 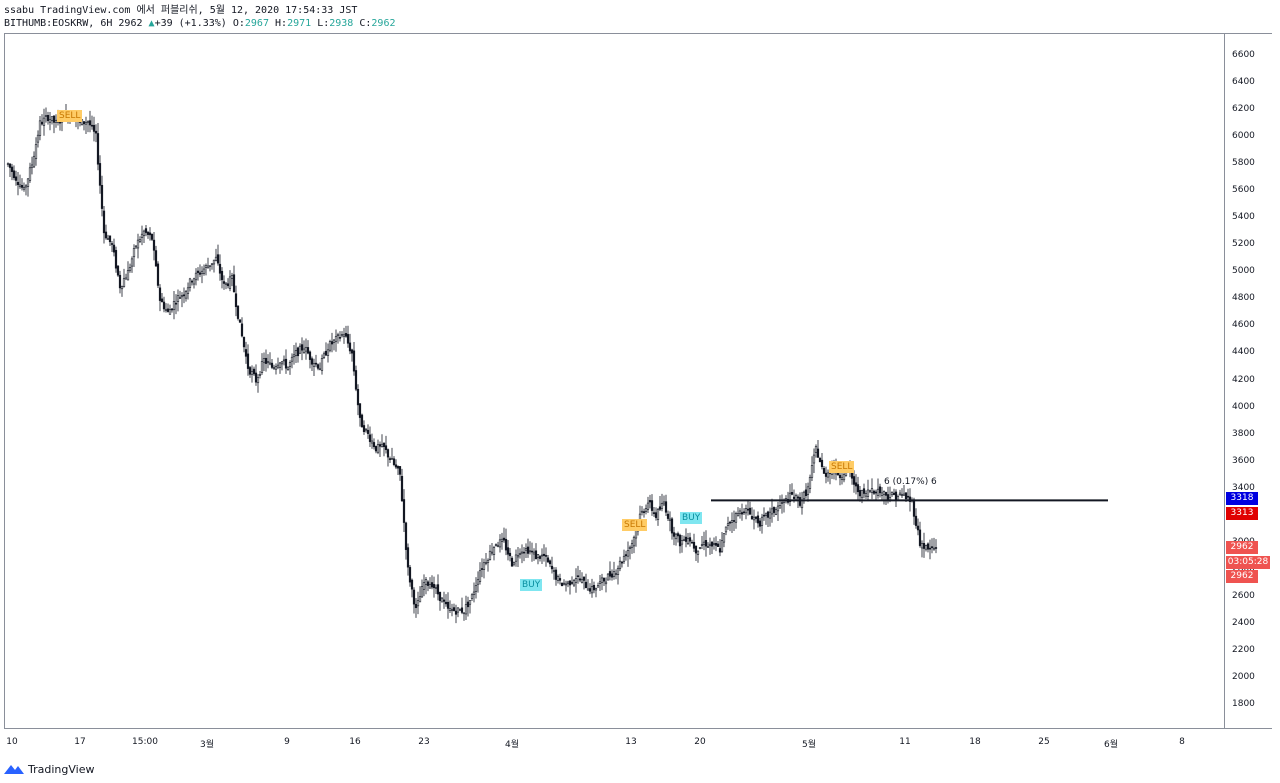 I want to click on close-label: C:, so click(x=365, y=23).